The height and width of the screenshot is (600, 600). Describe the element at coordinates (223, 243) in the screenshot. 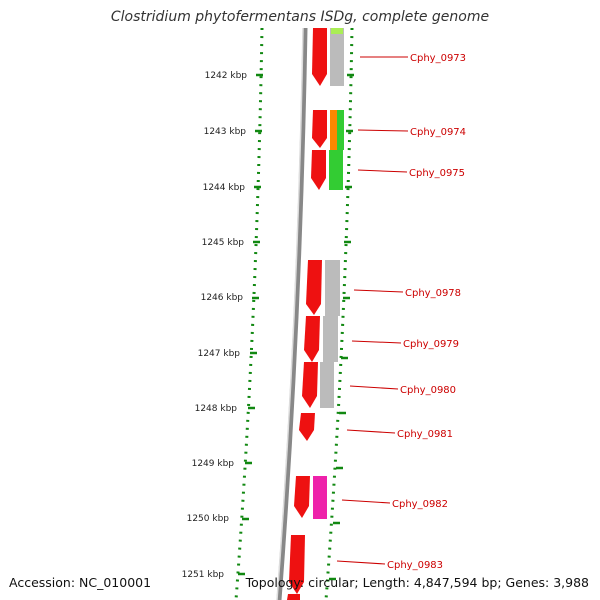

I see `kbp-label: 1245 kbp` at that location.